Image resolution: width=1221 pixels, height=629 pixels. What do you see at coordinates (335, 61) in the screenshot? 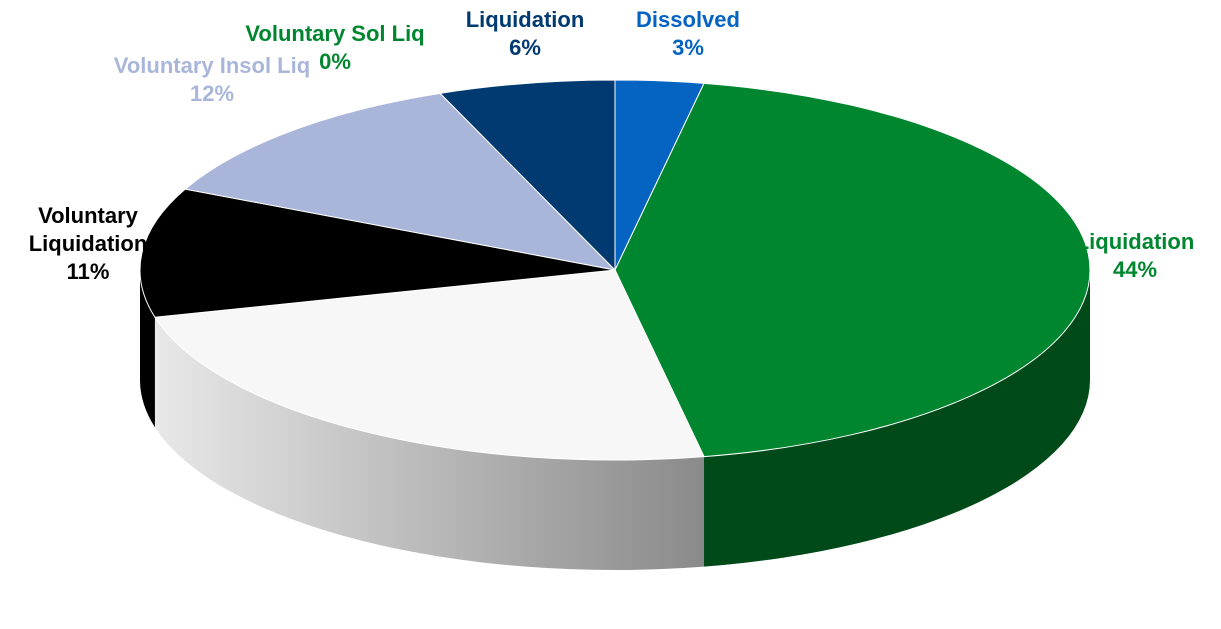
I see `value-label: 0%` at bounding box center [335, 61].